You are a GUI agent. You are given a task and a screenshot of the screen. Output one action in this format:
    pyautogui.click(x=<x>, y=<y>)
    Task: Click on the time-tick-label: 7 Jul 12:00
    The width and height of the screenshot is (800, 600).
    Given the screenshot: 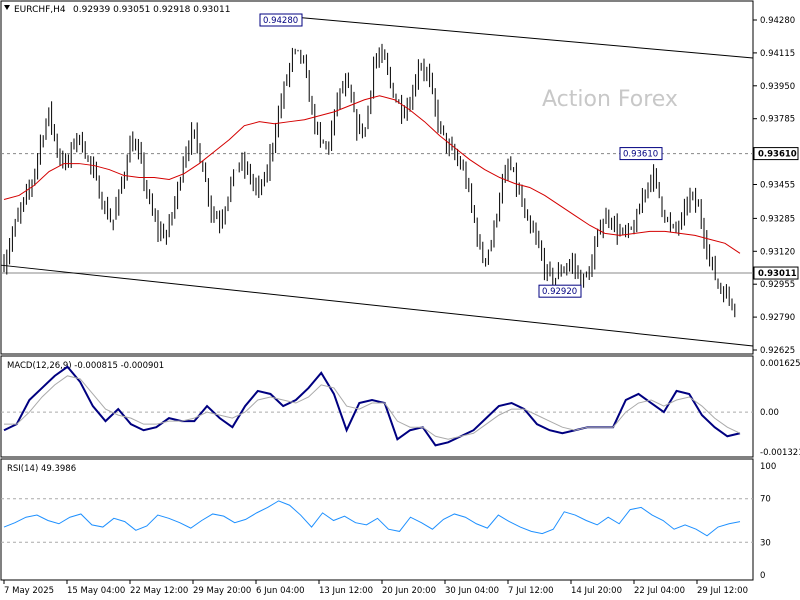 What is the action you would take?
    pyautogui.click(x=531, y=591)
    